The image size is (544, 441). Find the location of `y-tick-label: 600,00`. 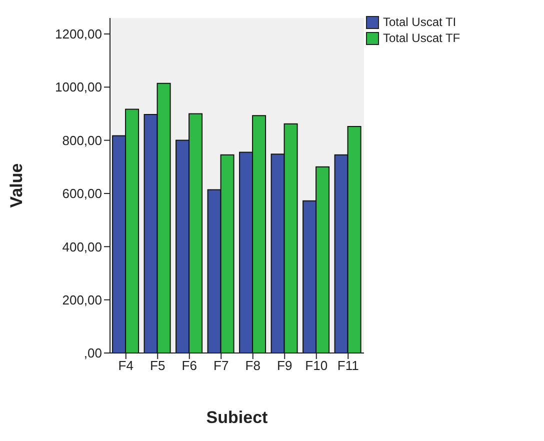

y-tick-label: 600,00 is located at coordinates (82, 194).